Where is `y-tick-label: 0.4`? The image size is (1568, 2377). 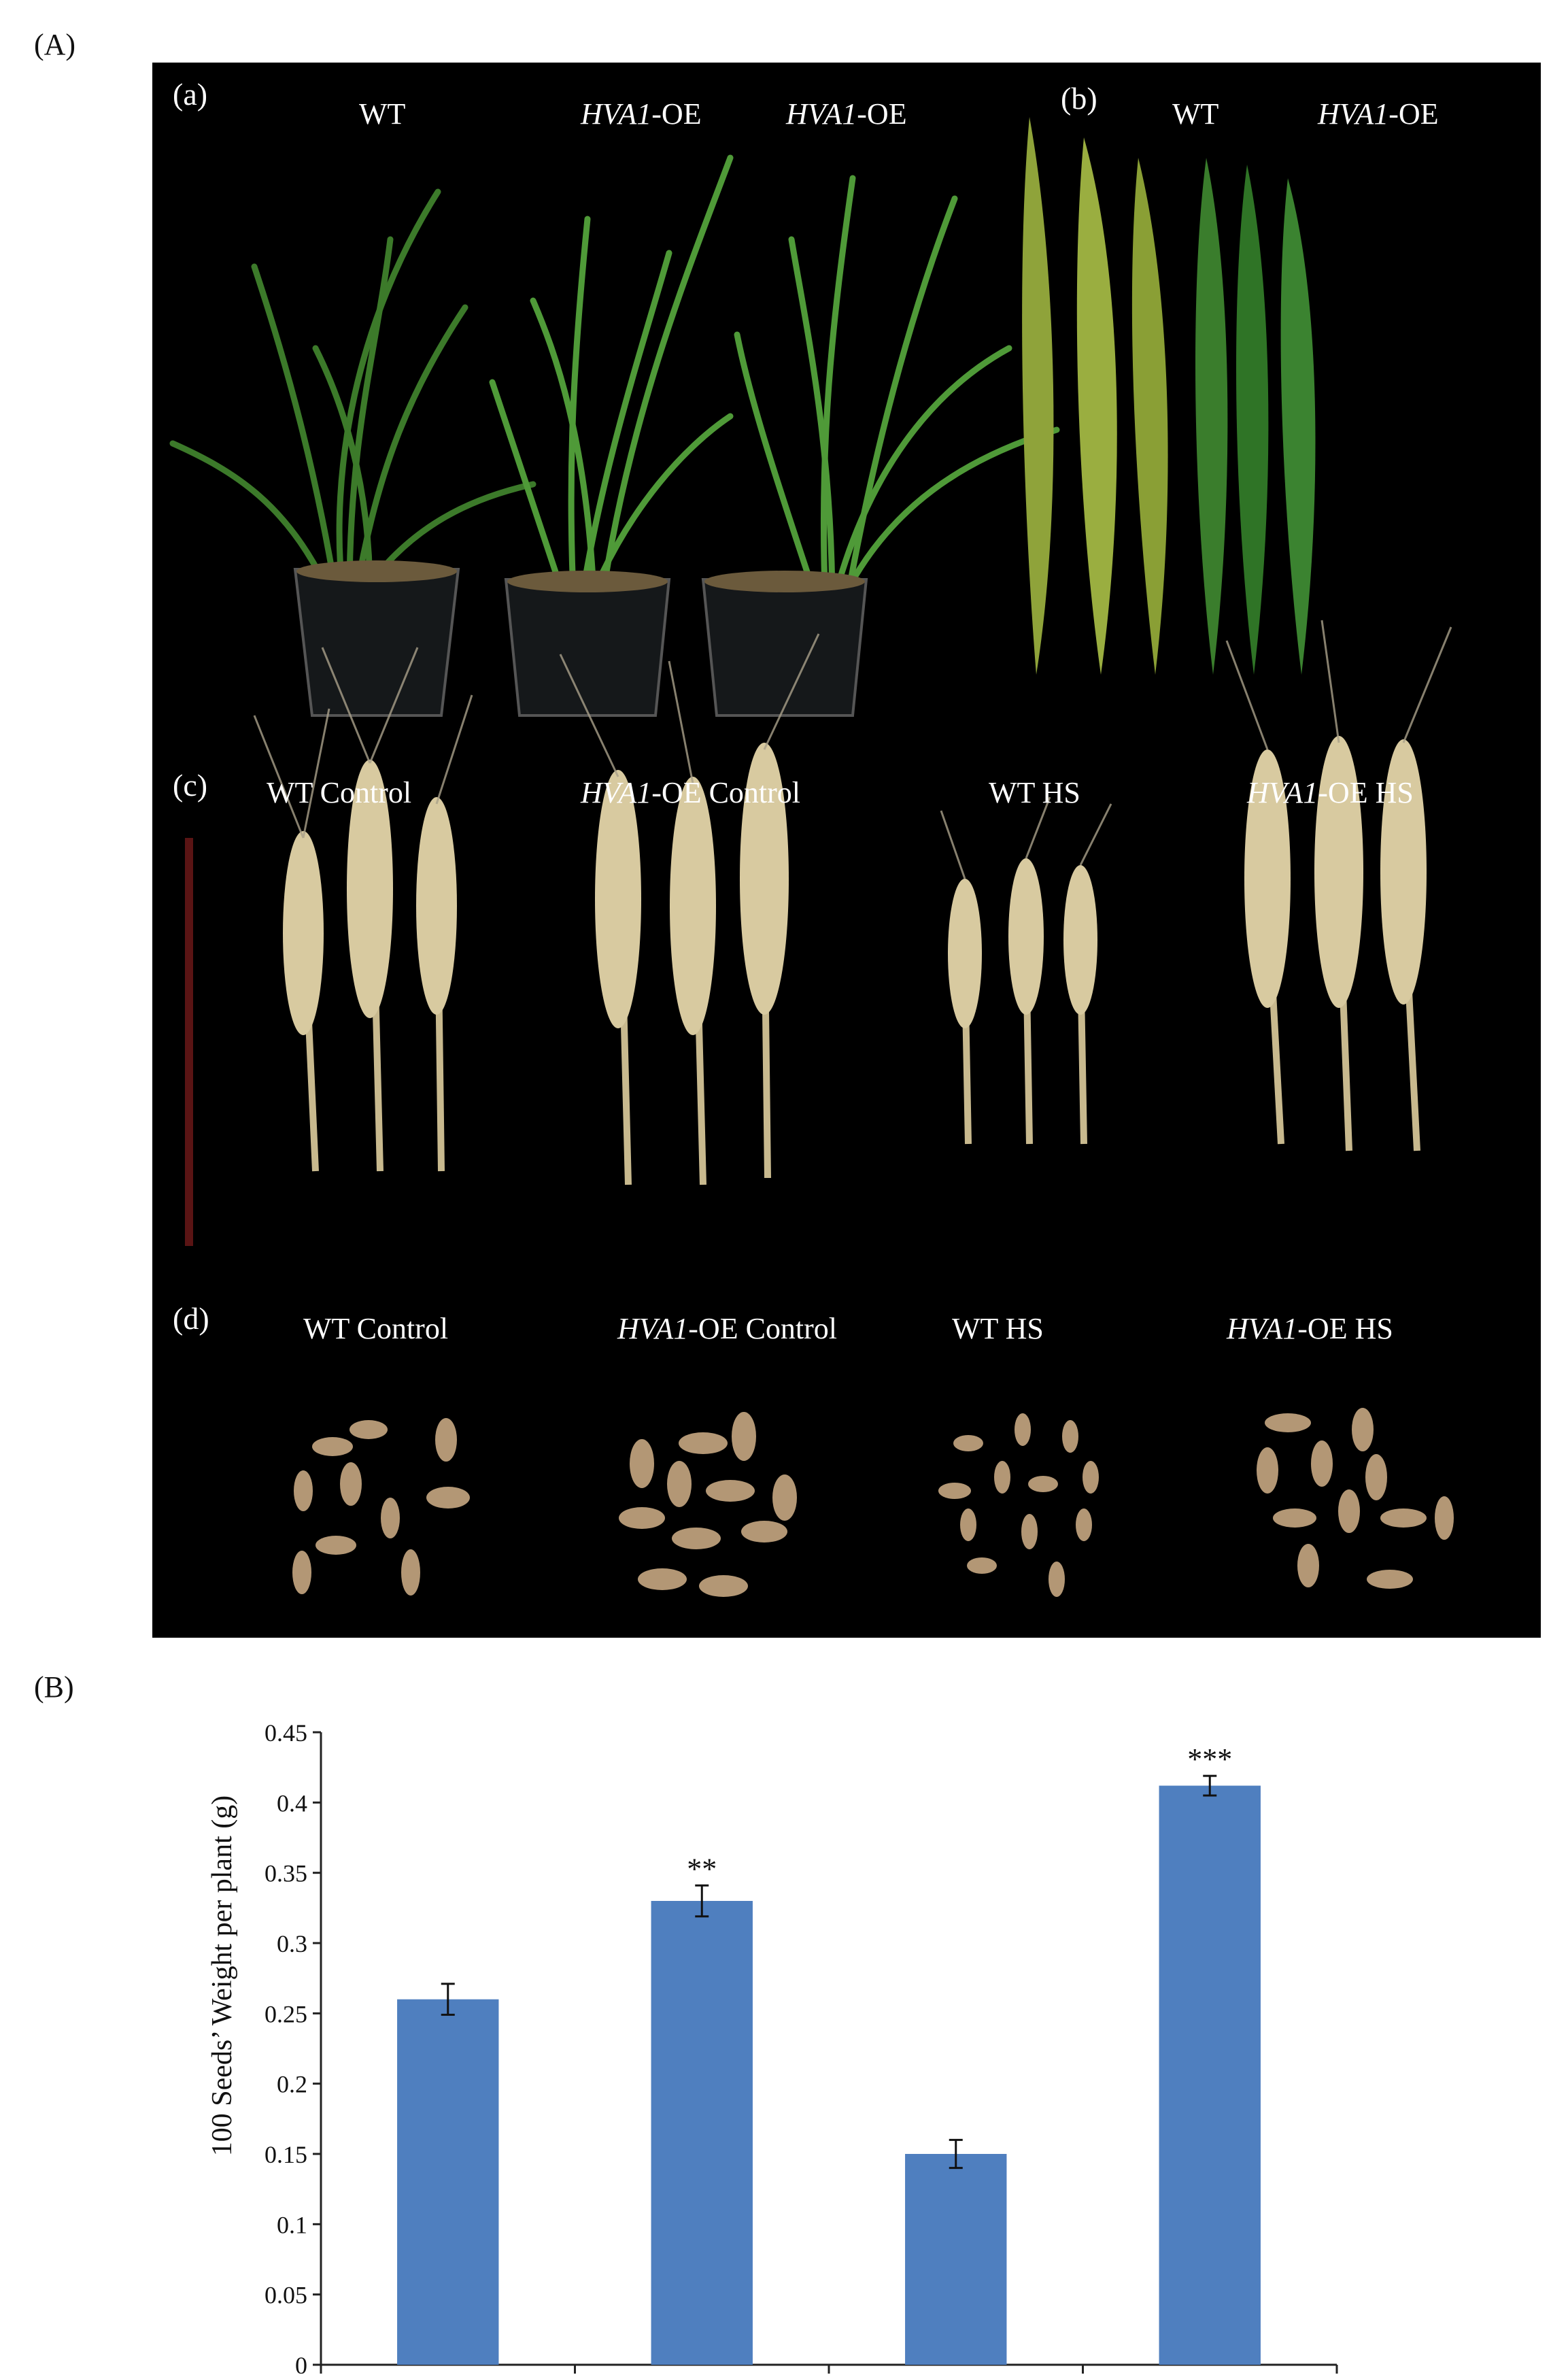 y-tick-label: 0.4 is located at coordinates (292, 1803).